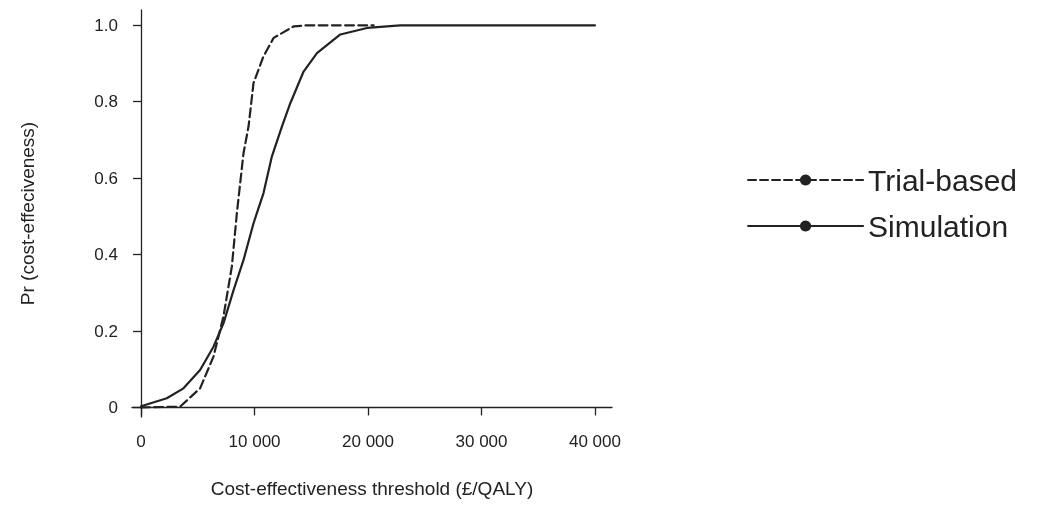 Image resolution: width=1050 pixels, height=513 pixels. I want to click on y-axis-title: Pr (cost-effeciveness), so click(27, 213).